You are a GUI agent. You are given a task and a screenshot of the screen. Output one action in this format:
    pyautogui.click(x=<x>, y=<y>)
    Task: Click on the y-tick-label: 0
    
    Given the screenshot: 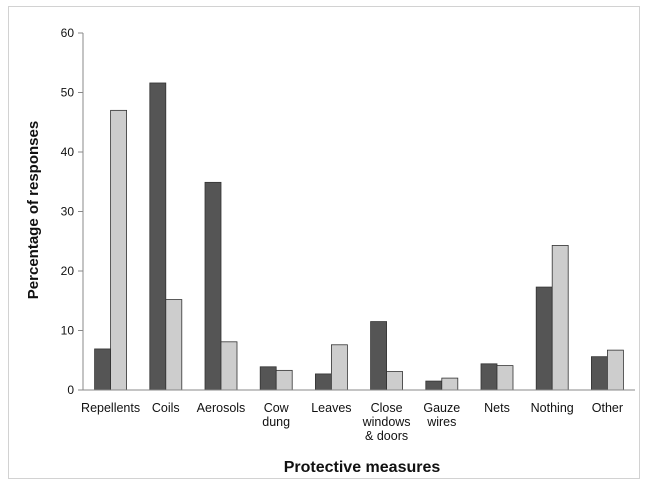 What is the action you would take?
    pyautogui.click(x=70, y=390)
    